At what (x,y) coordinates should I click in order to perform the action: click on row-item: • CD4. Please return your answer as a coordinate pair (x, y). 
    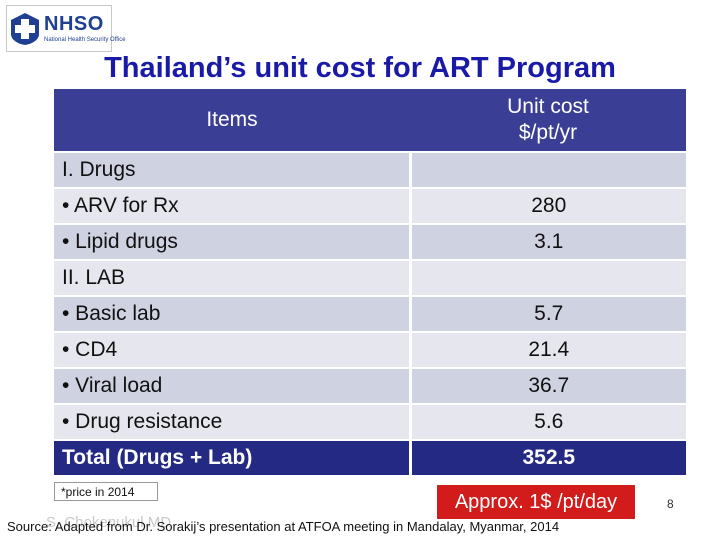
    Looking at the image, I should click on (232, 349).